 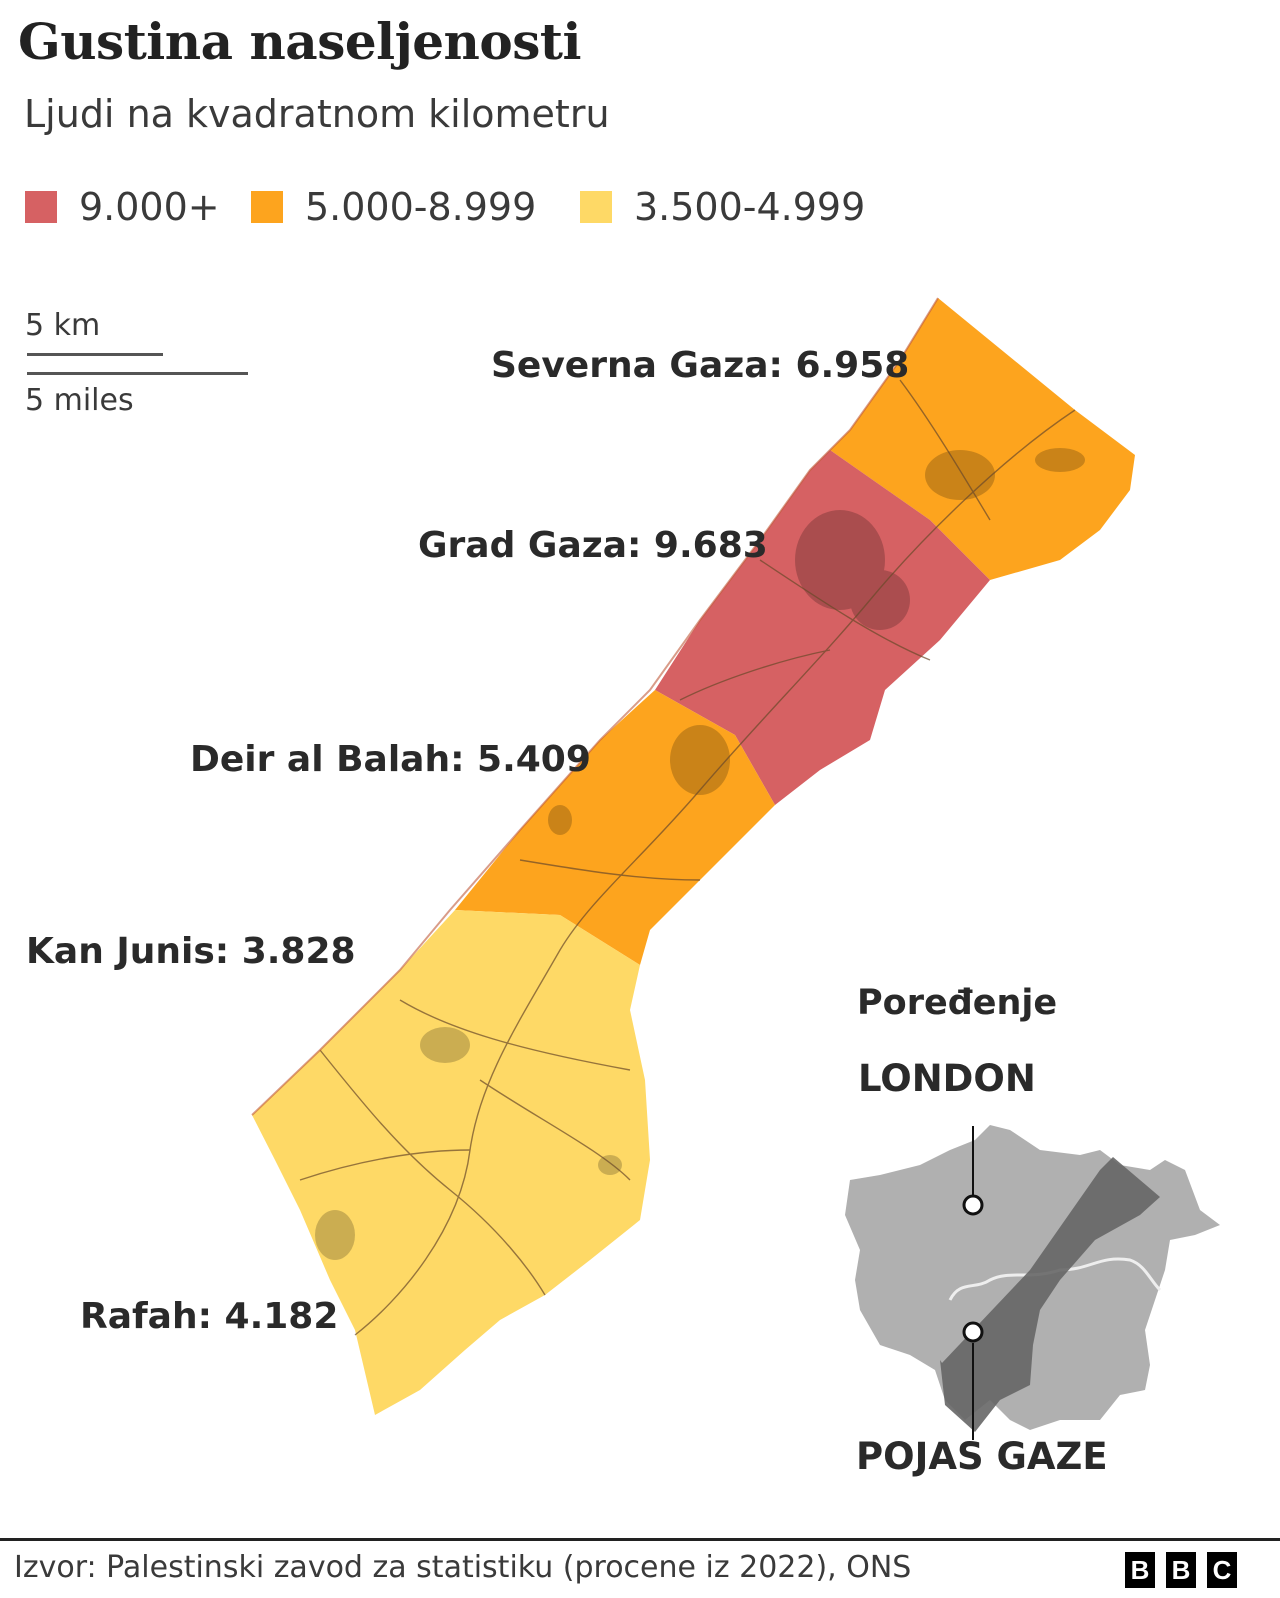 I want to click on legend-label: 3.500-4.999, so click(x=750, y=207).